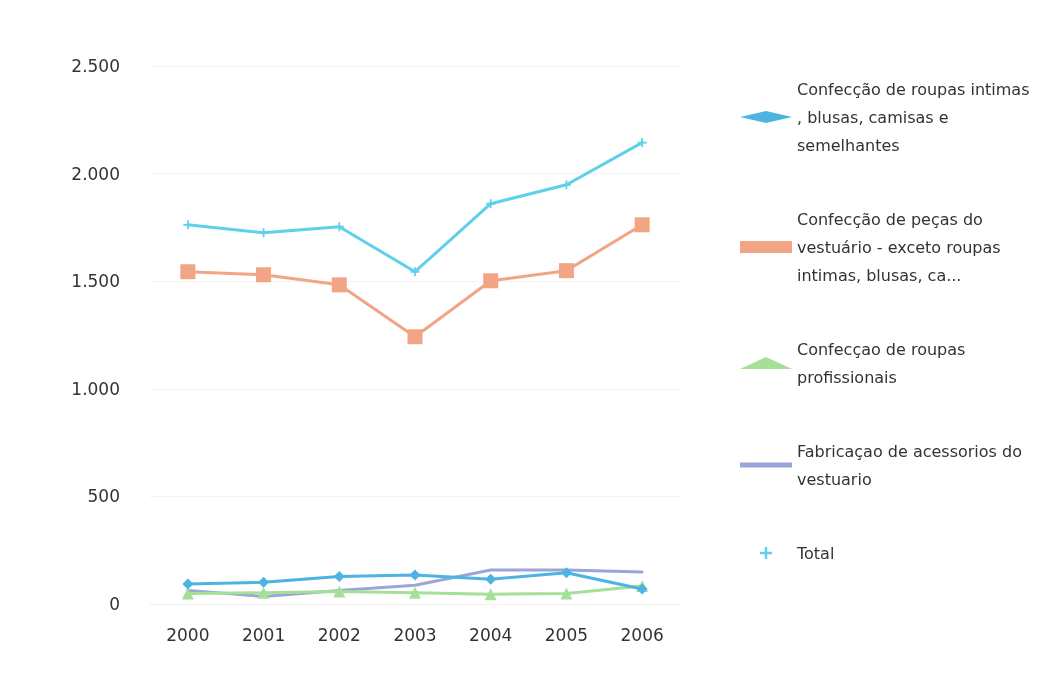 The width and height of the screenshot is (1062, 686). What do you see at coordinates (491, 634) in the screenshot?
I see `x-tick-label: 2004` at bounding box center [491, 634].